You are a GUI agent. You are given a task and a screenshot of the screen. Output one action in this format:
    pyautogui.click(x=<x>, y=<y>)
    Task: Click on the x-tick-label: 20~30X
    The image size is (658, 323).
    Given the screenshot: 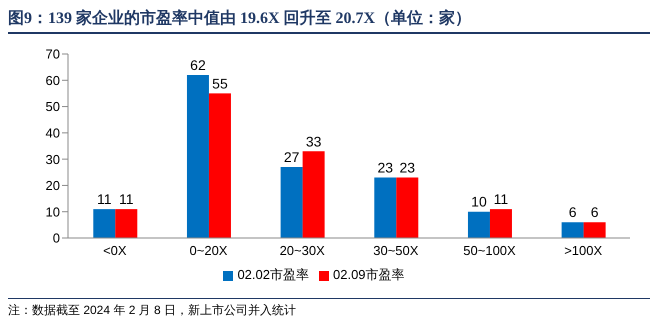 What is the action you would take?
    pyautogui.click(x=303, y=250)
    